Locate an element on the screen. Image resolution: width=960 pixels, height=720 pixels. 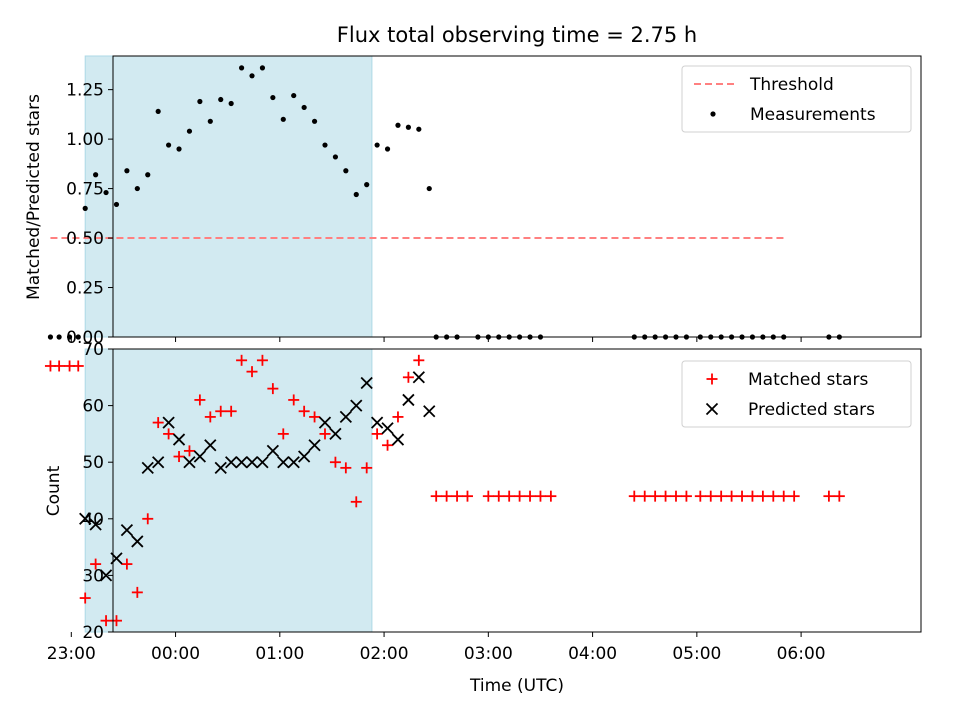
predicted-point-29-b is located at coordinates (387, 428).